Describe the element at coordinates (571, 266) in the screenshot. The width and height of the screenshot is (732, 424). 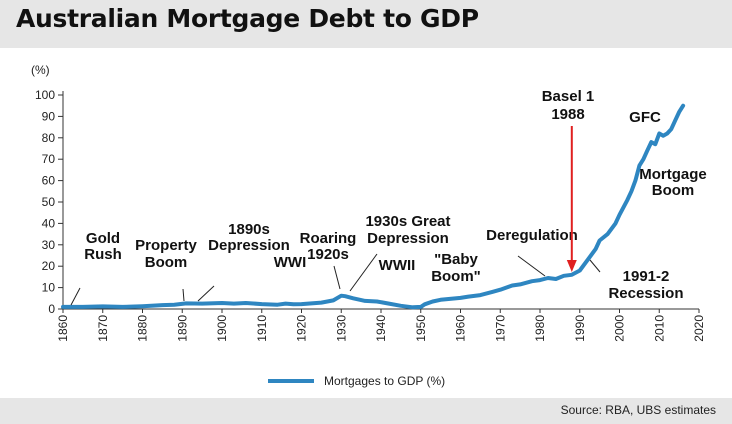
I see `basel-arrow-head` at that location.